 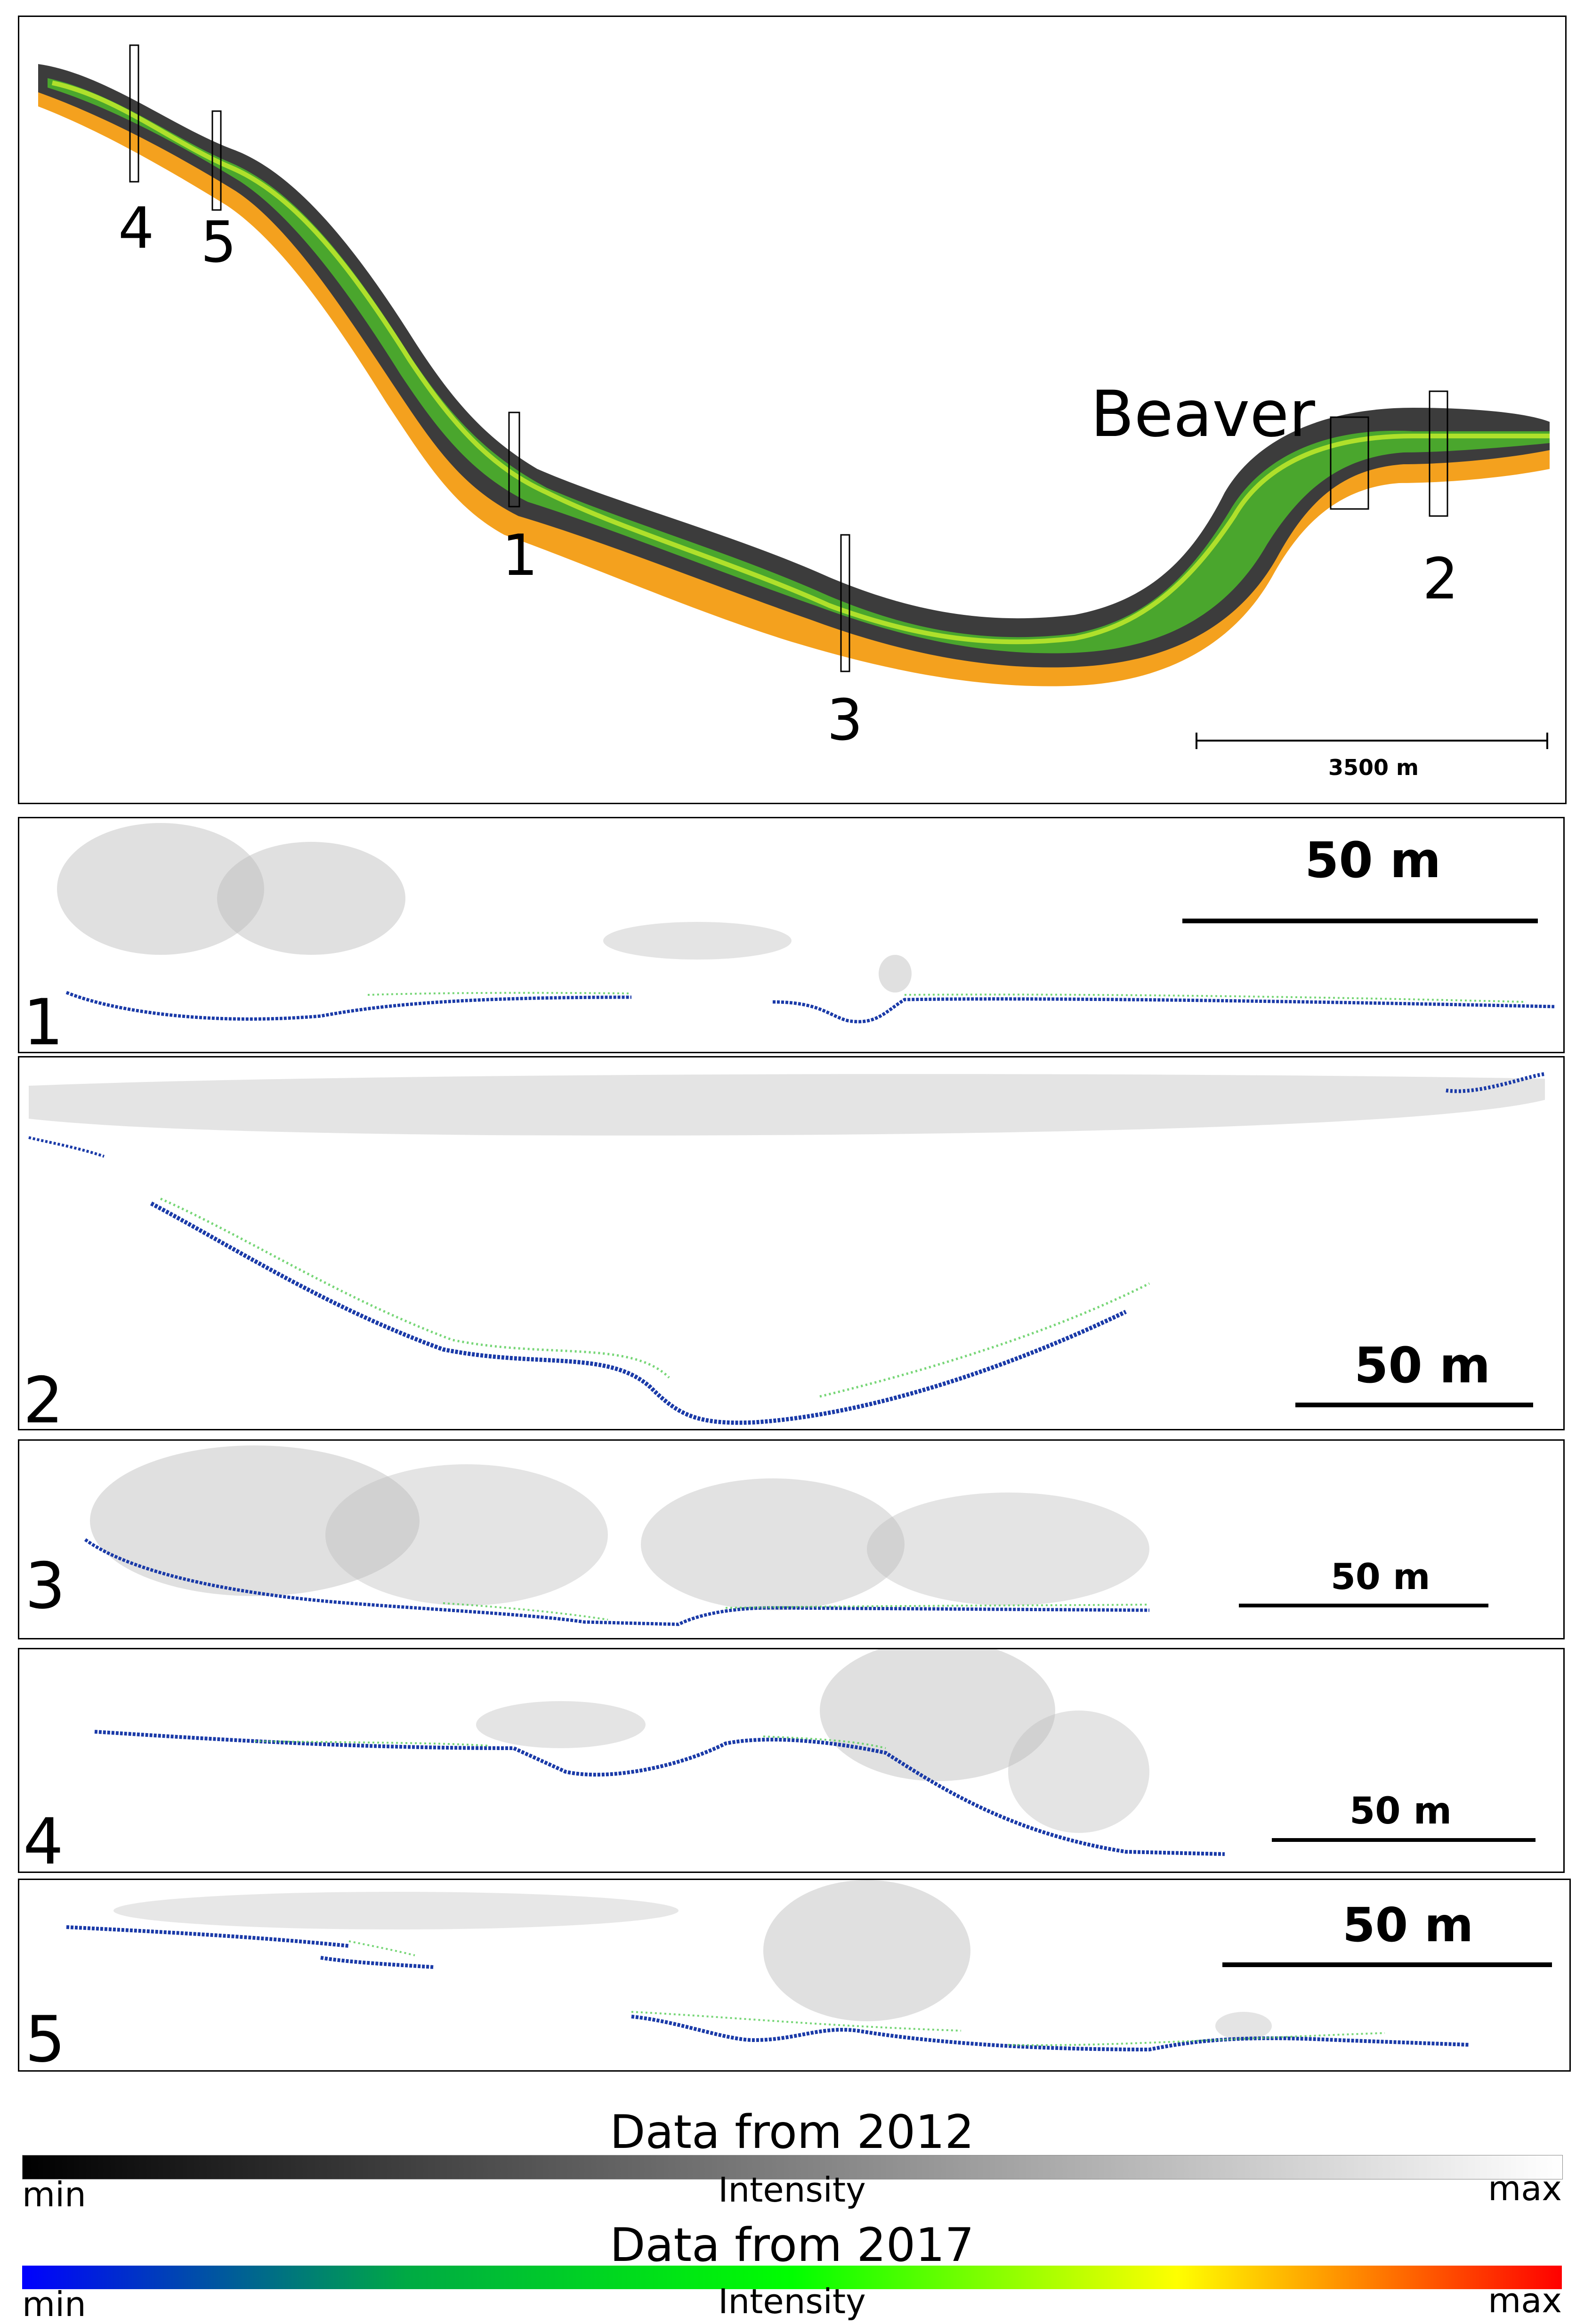 I want to click on profile-1-number: 1, so click(x=43, y=1018).